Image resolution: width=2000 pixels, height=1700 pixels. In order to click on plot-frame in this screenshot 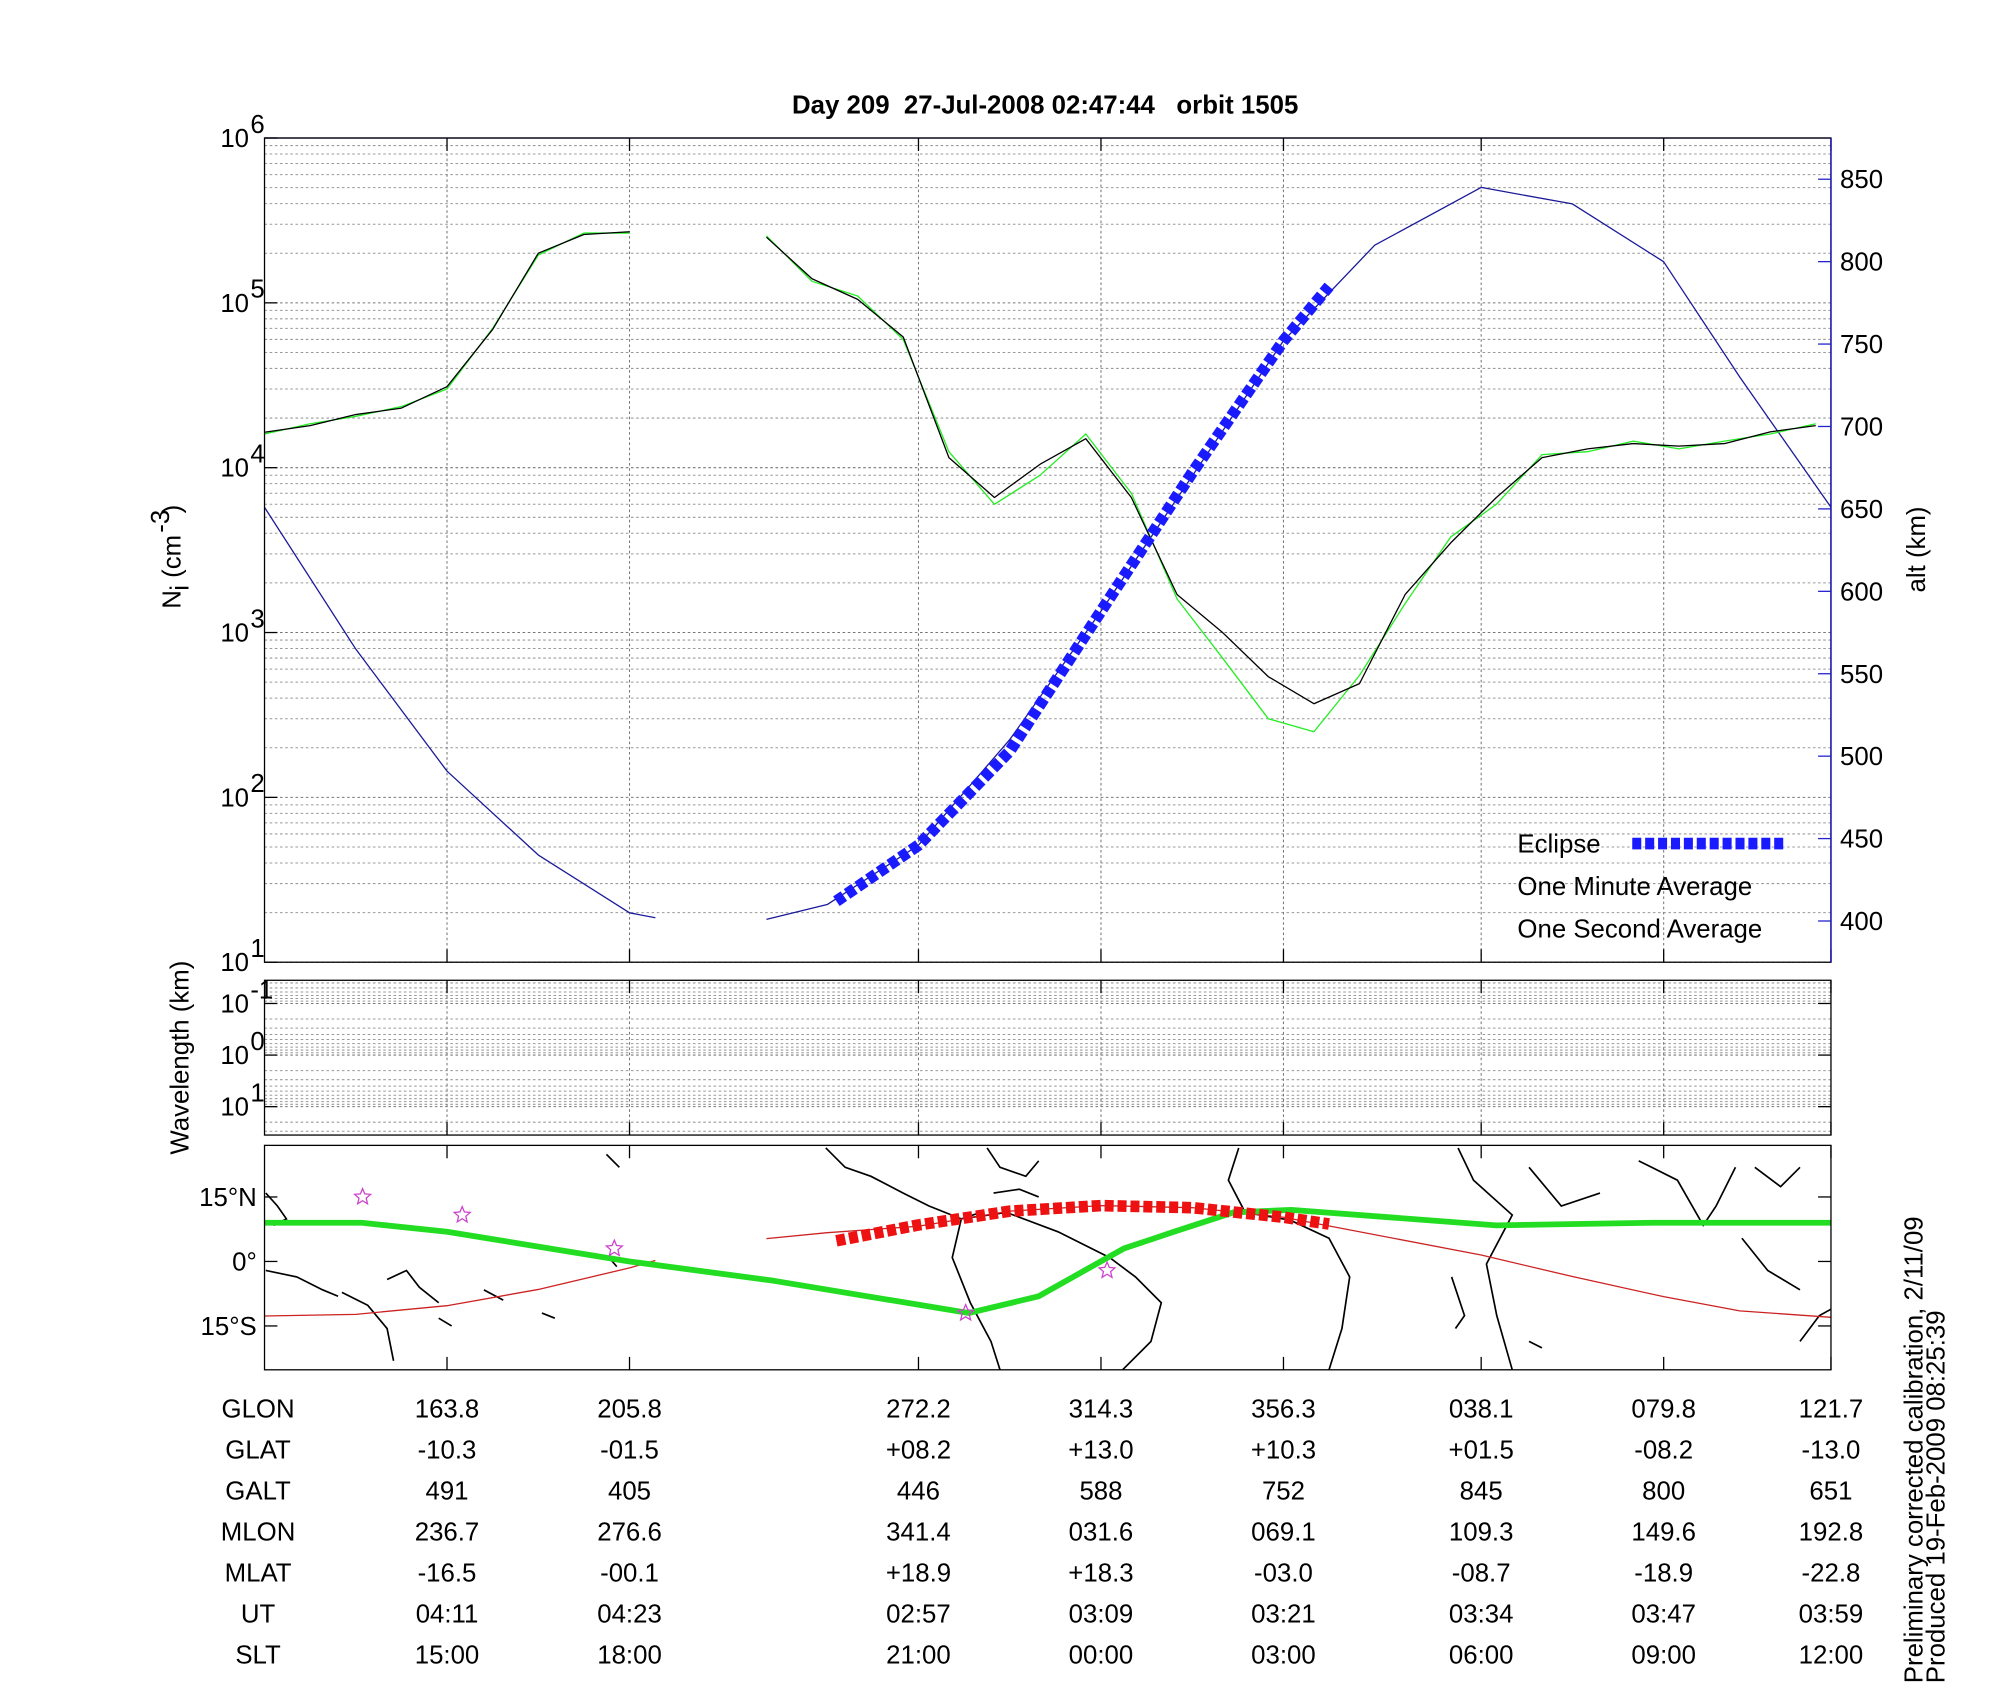, I will do `click(1047, 1257)`.